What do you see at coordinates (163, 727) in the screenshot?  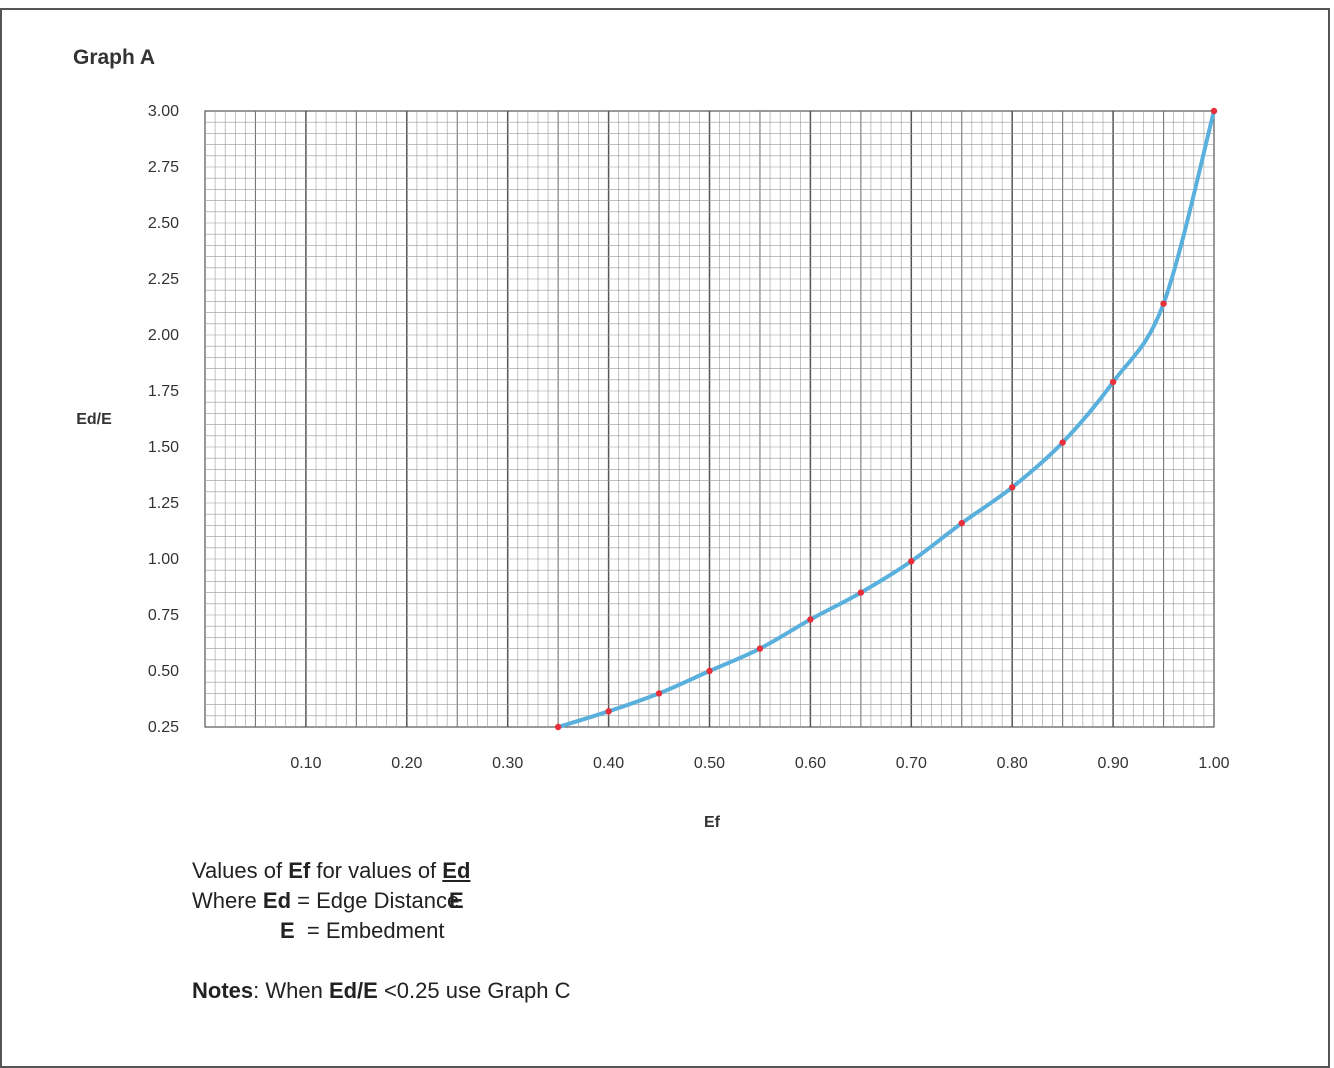 I see `y-tick-label: 0.25` at bounding box center [163, 727].